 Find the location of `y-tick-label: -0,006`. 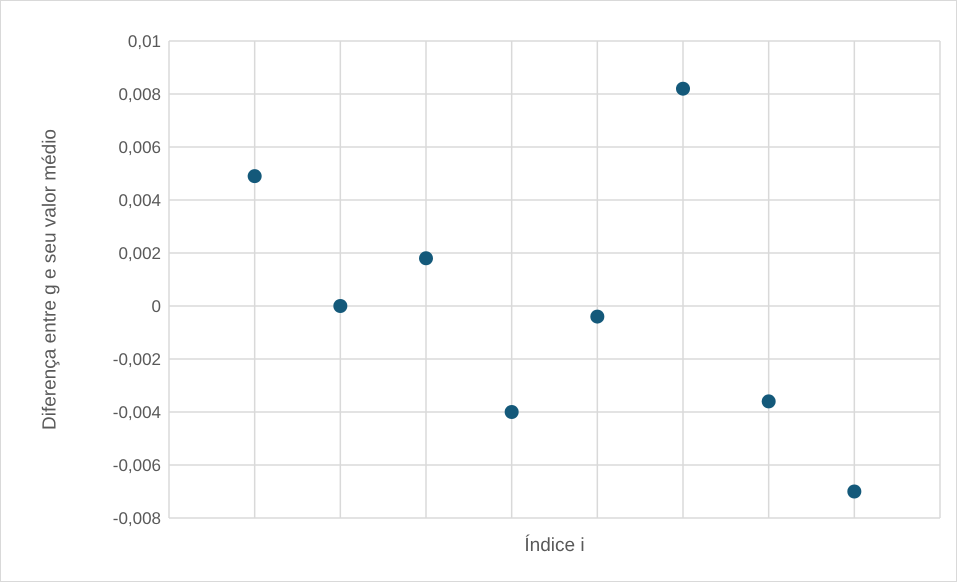

y-tick-label: -0,006 is located at coordinates (136, 466).